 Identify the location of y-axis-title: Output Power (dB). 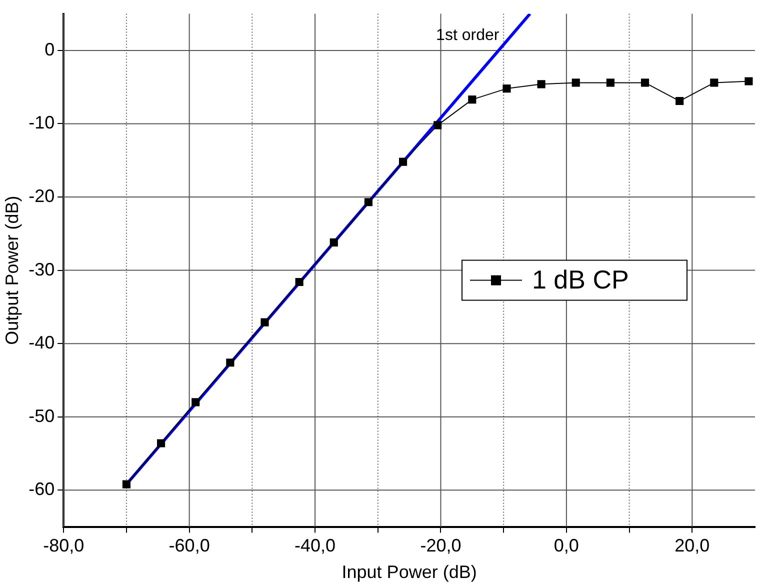
(12, 270).